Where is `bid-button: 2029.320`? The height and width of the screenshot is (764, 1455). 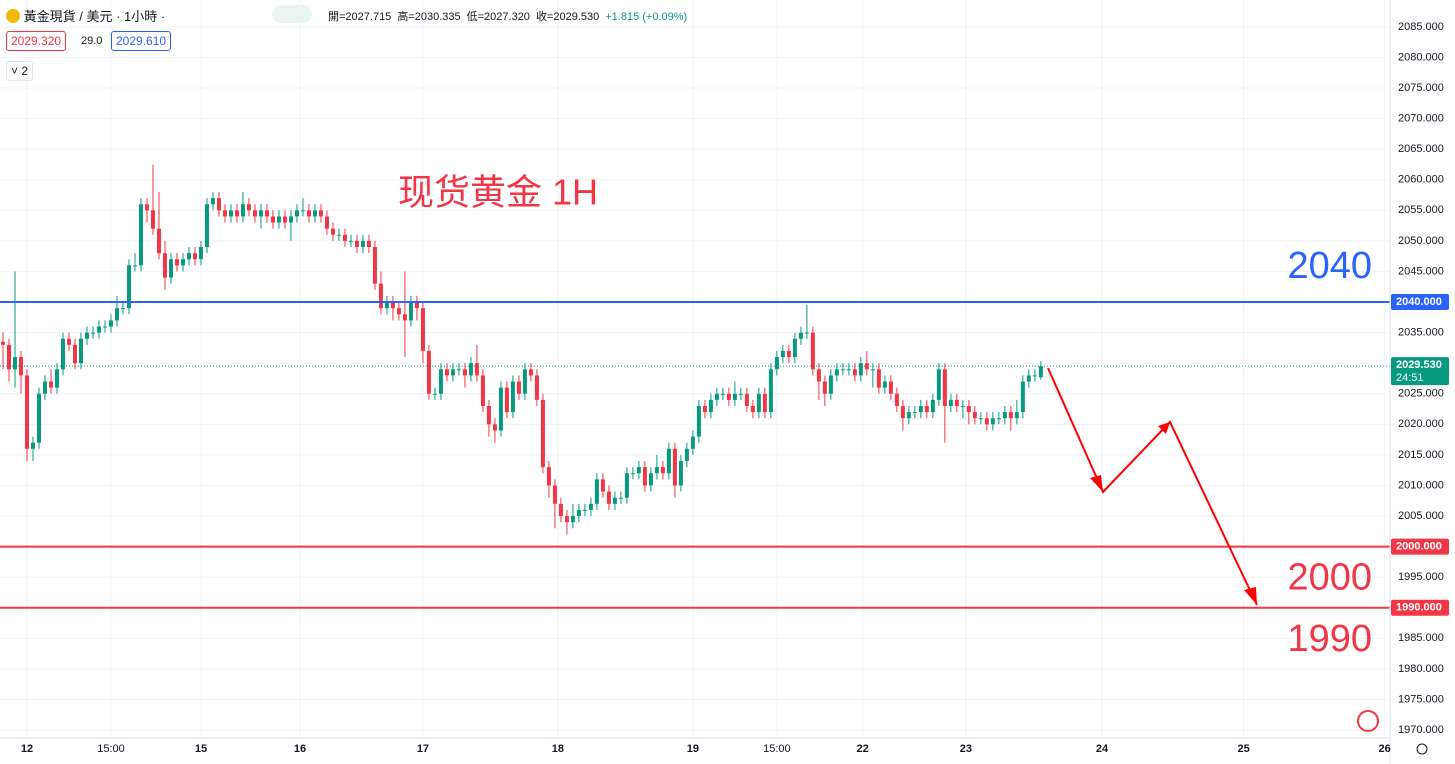 bid-button: 2029.320 is located at coordinates (36, 41).